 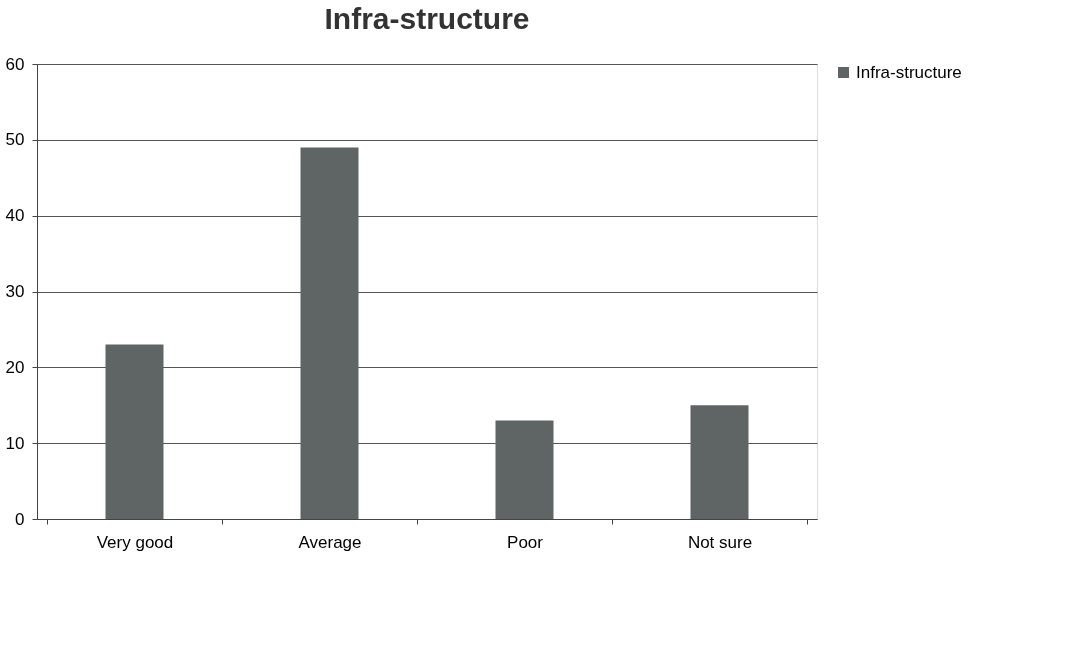 What do you see at coordinates (427, 18) in the screenshot?
I see `chart-title: Infra-structure` at bounding box center [427, 18].